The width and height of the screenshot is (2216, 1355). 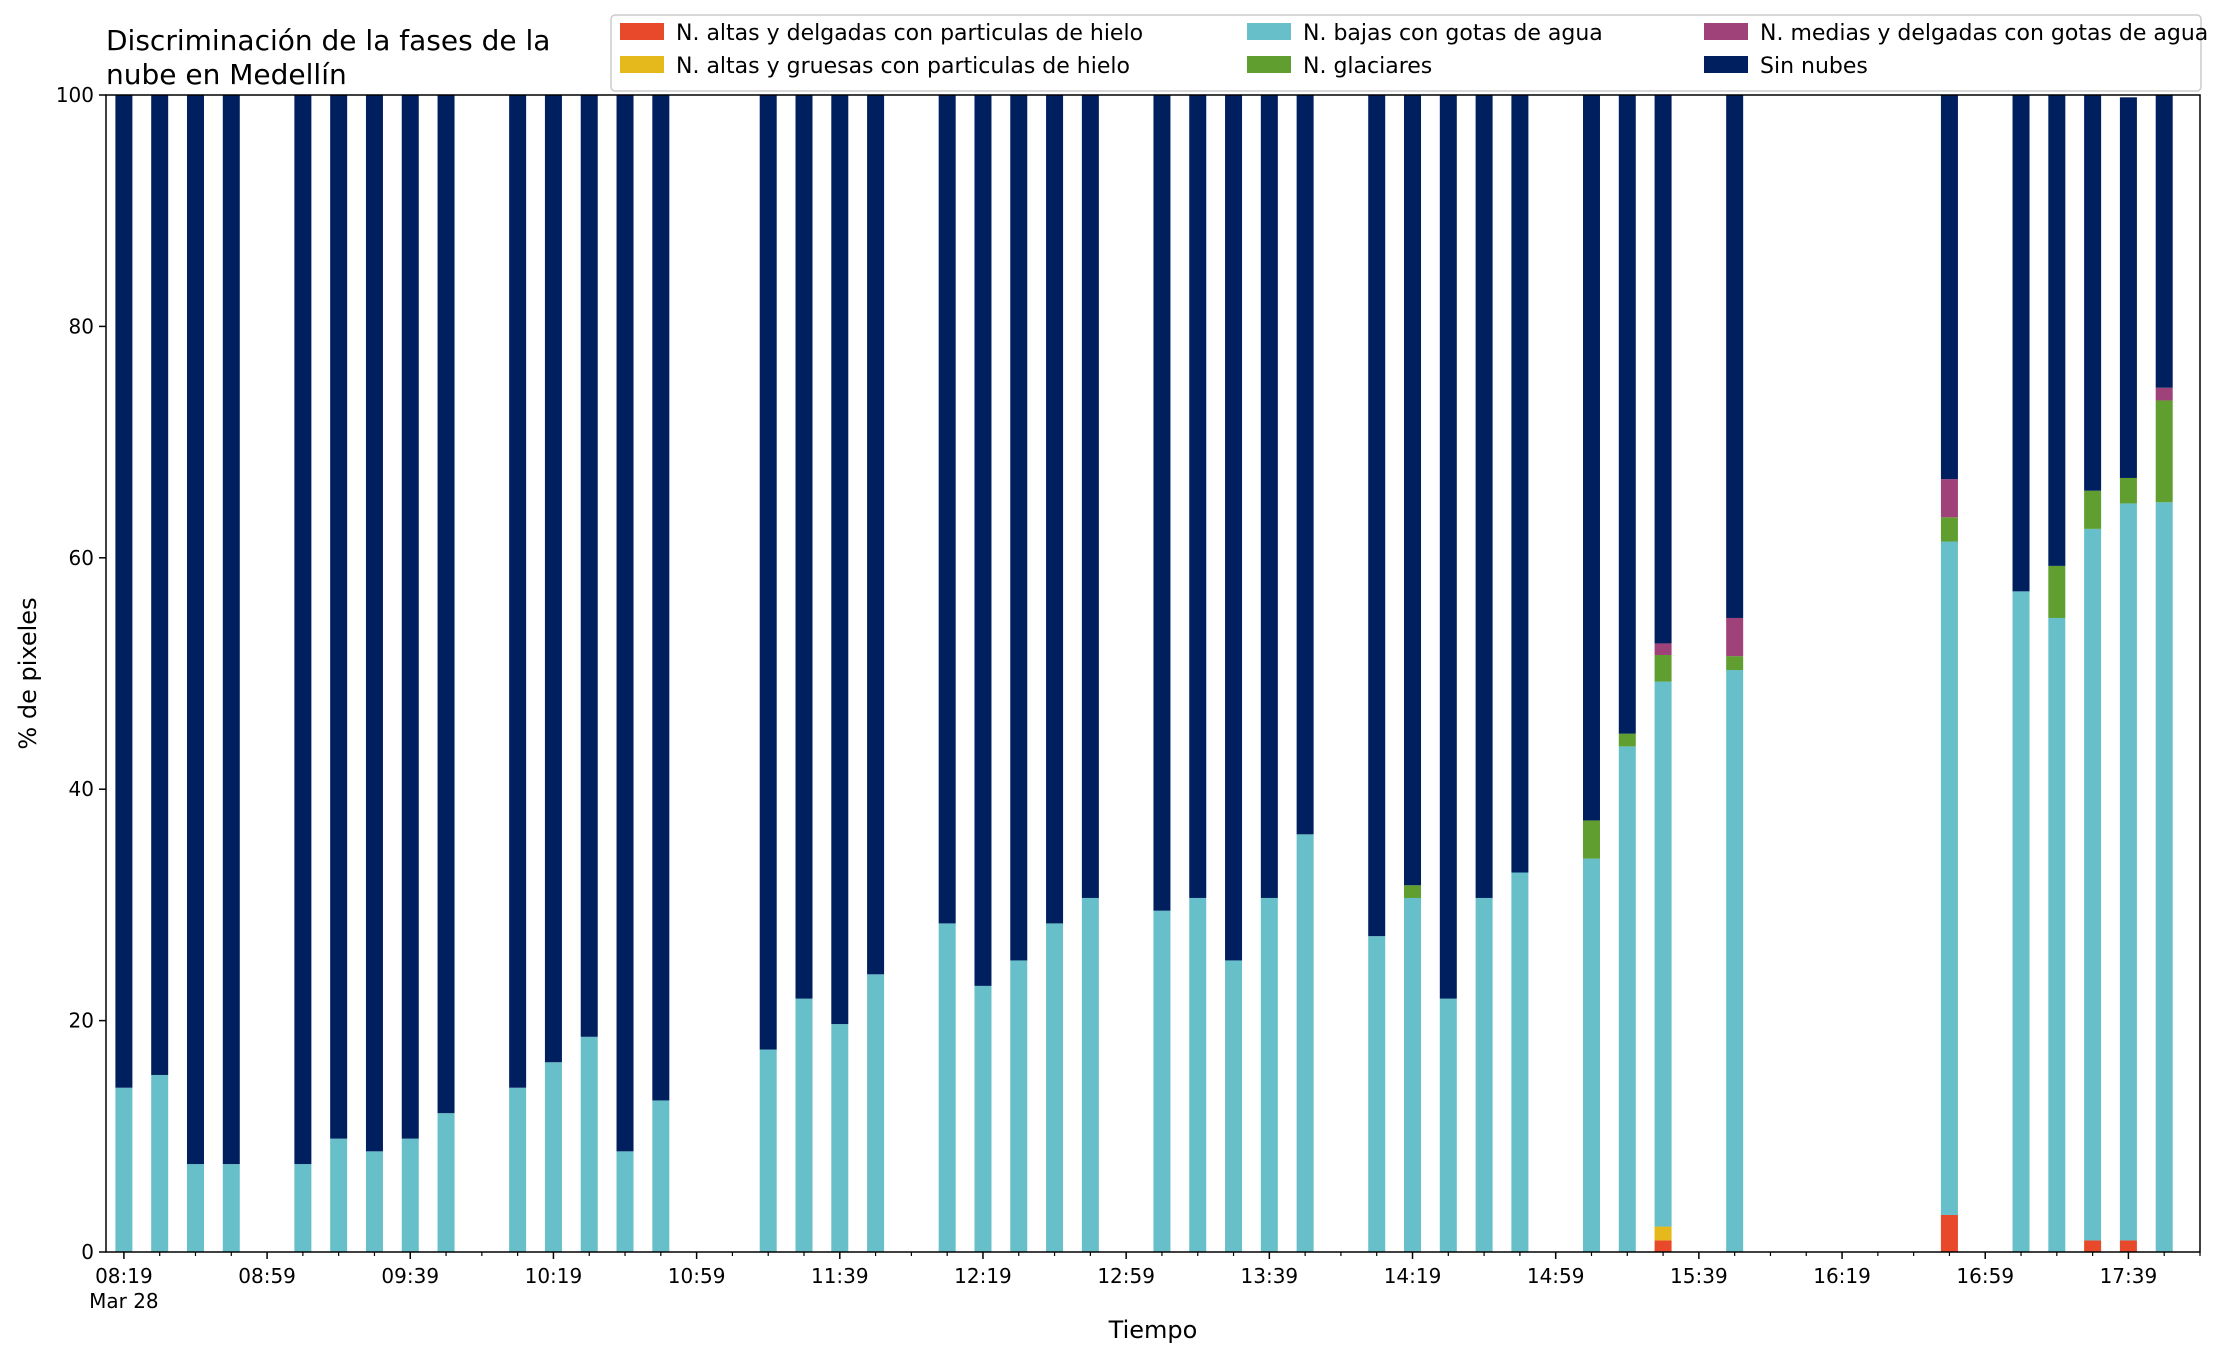 I want to click on x-tick-label: 17:39, so click(x=2129, y=1276).